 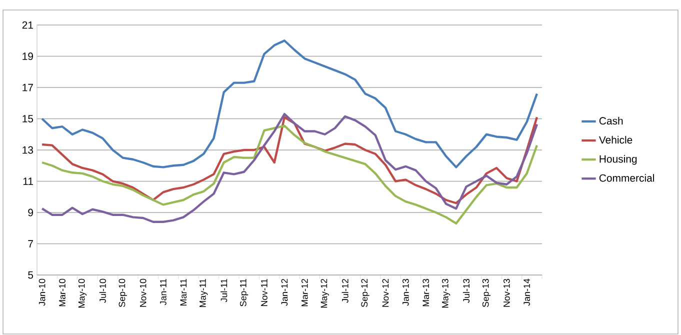 I want to click on x-tick-label: Jan-12, so click(x=284, y=292).